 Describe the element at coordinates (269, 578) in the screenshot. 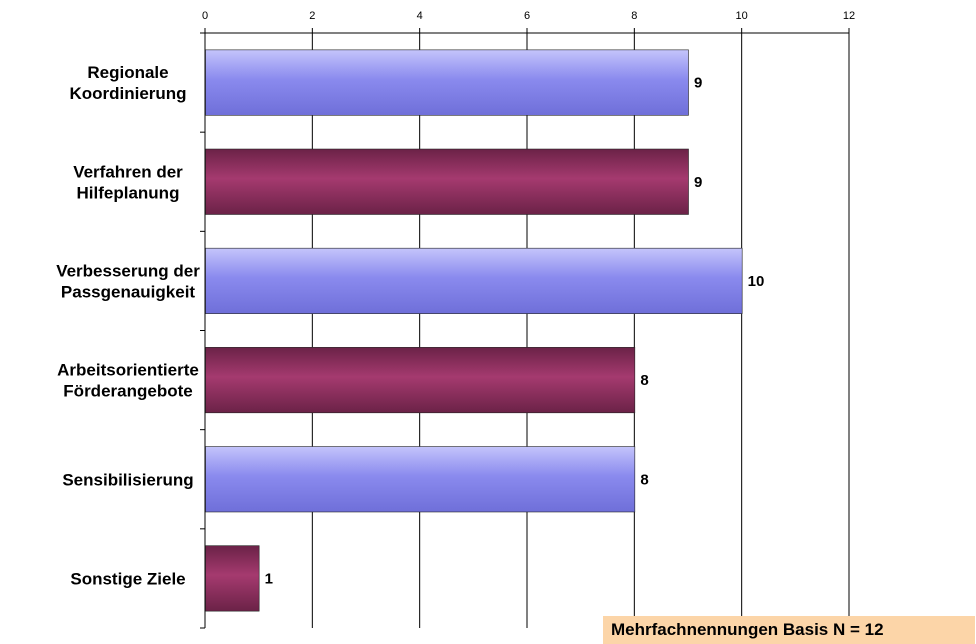

I see `data-label: 1` at that location.